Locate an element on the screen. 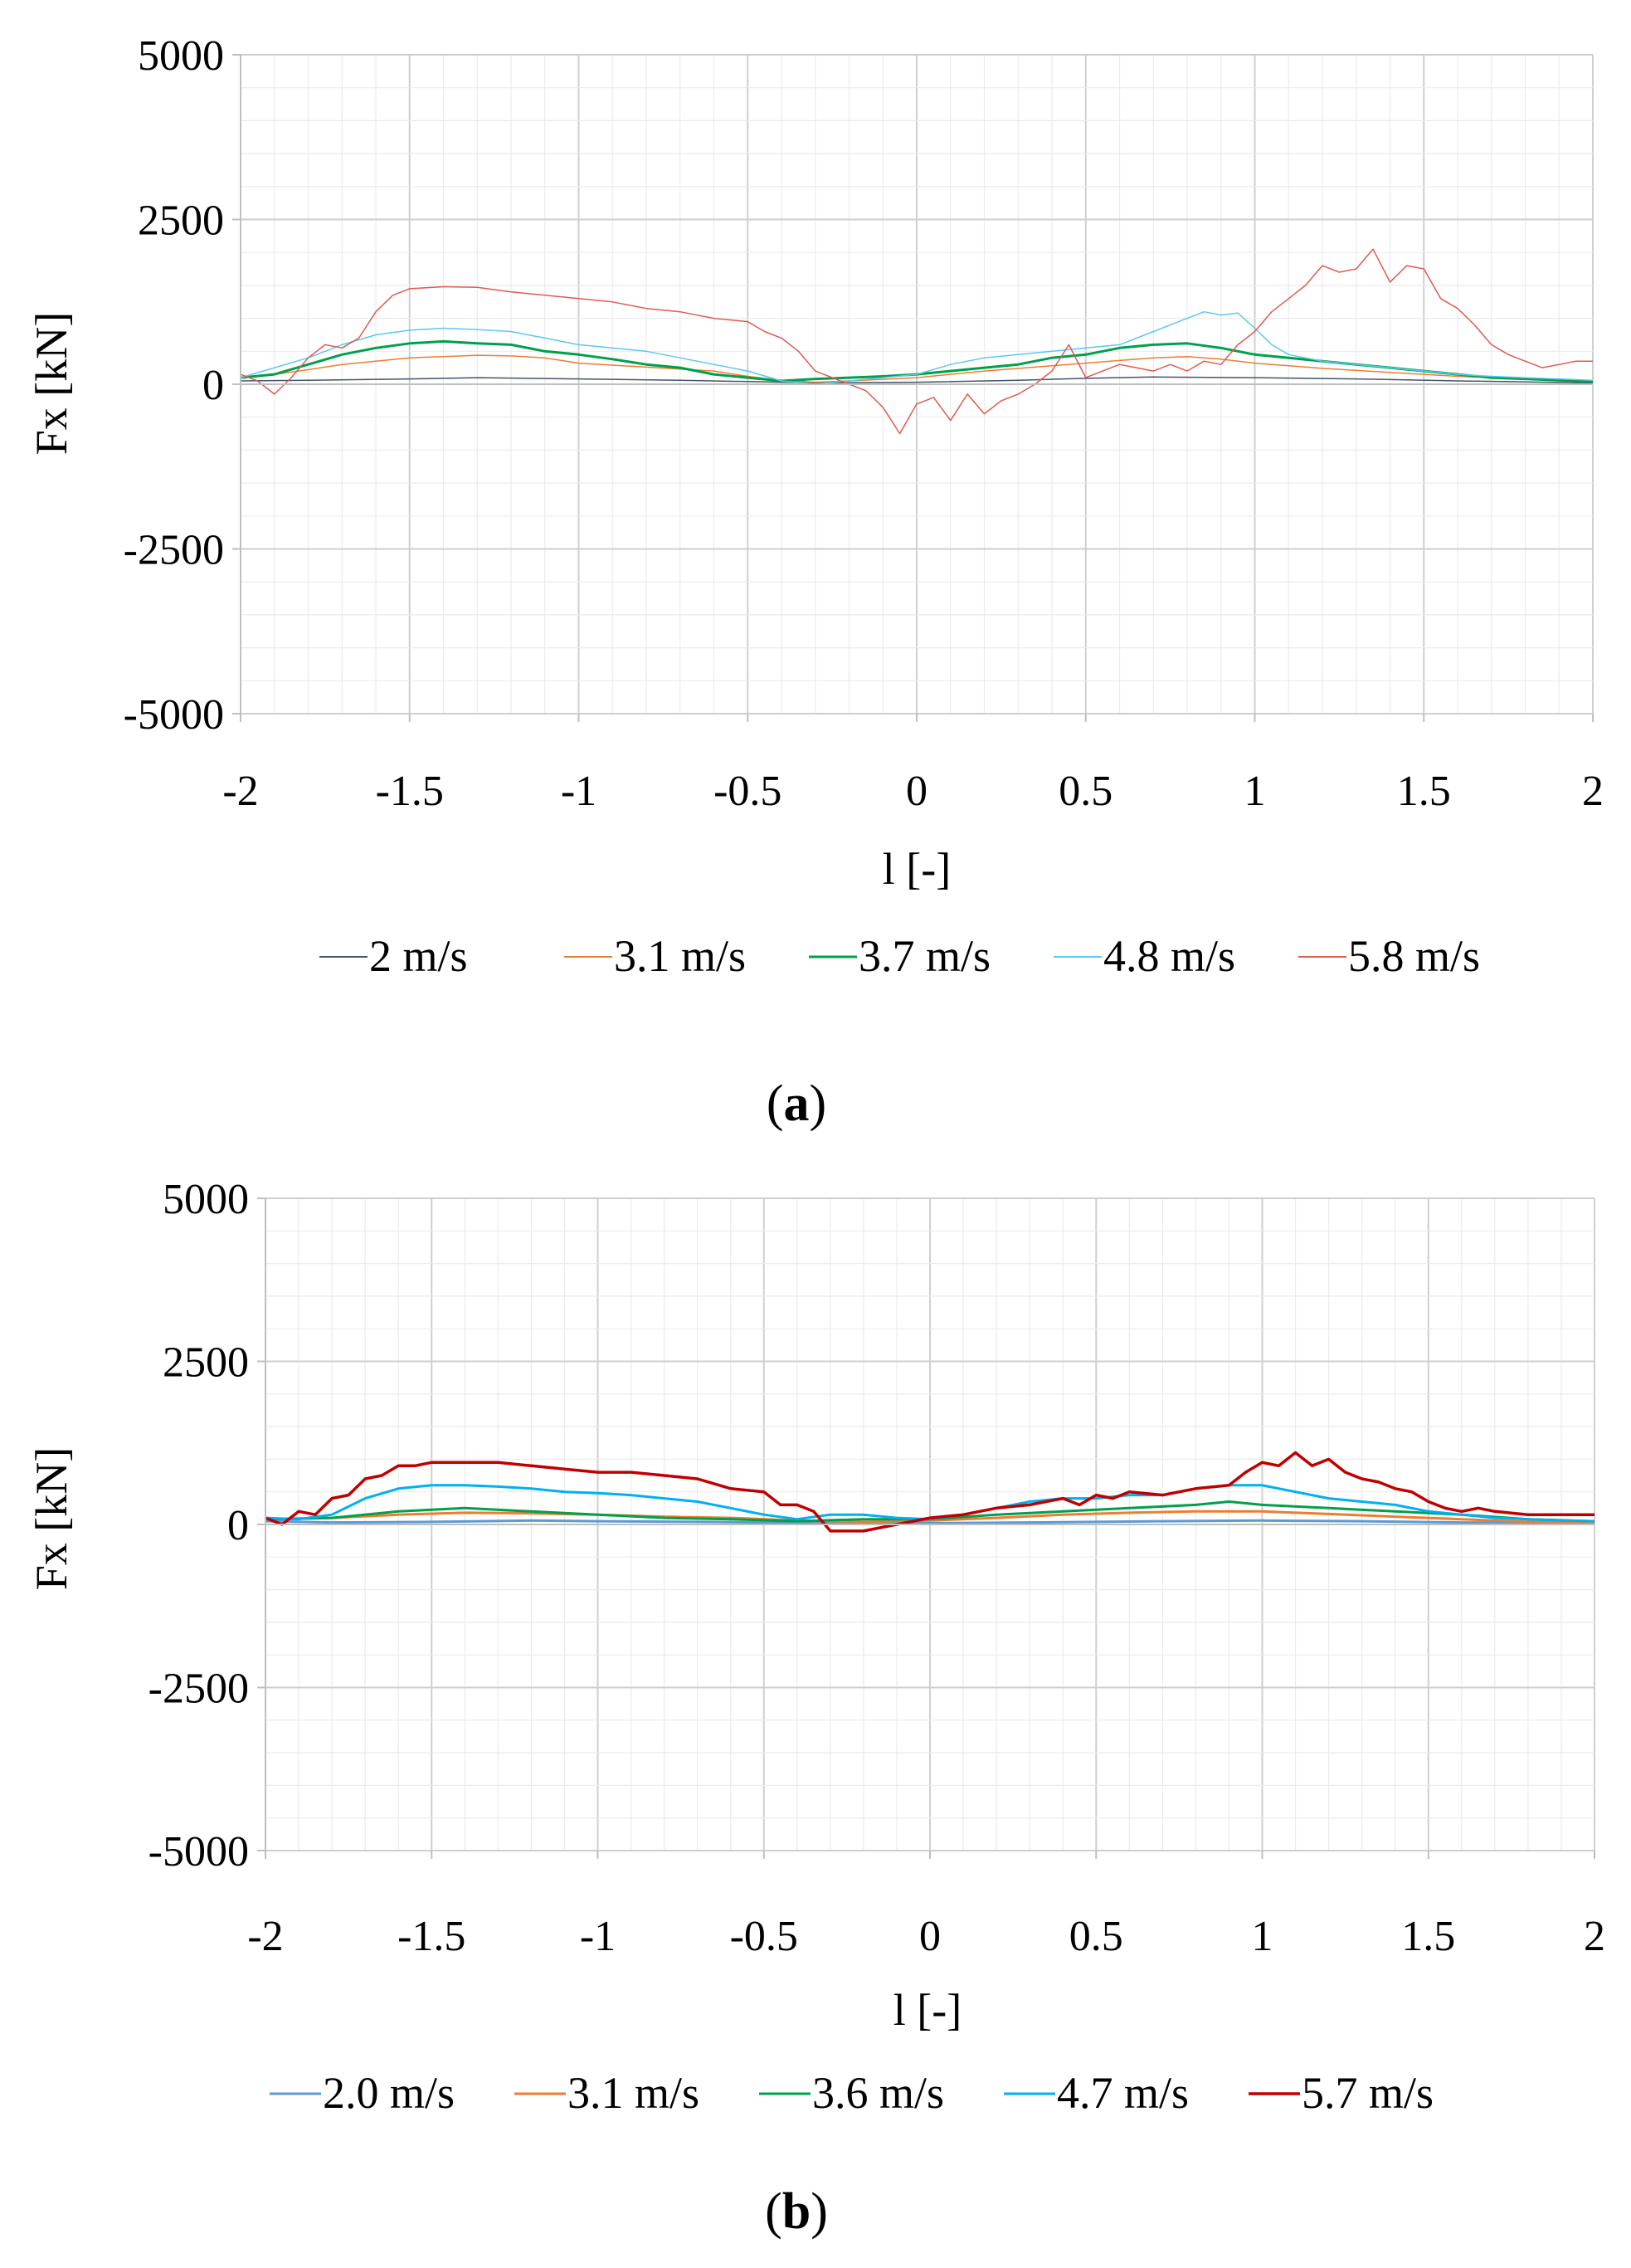 The width and height of the screenshot is (1631, 2268). x-axis-title-a: l [-] is located at coordinates (917, 869).